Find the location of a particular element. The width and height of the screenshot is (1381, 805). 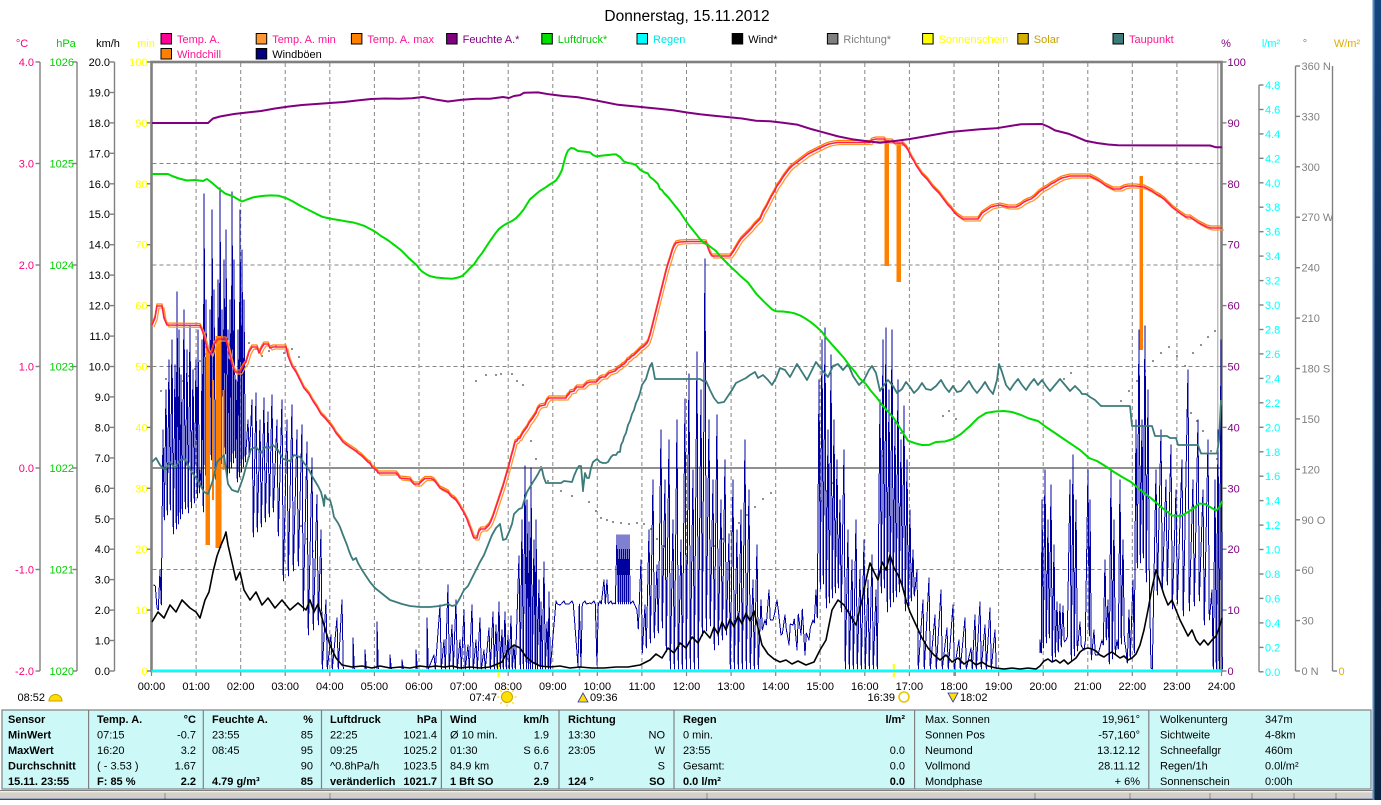

svg-text: Windchill is located at coordinates (199, 55).